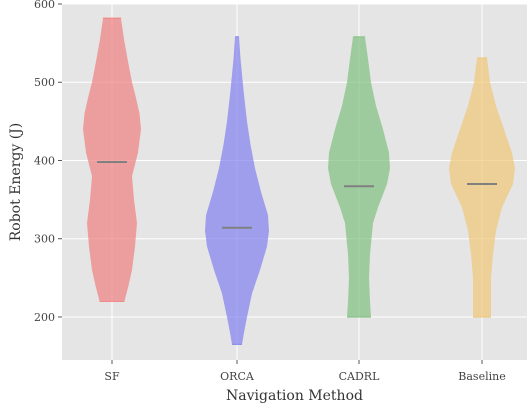 This screenshot has width=530, height=409. What do you see at coordinates (359, 376) in the screenshot?
I see `x-tick-label-2: CADRL` at bounding box center [359, 376].